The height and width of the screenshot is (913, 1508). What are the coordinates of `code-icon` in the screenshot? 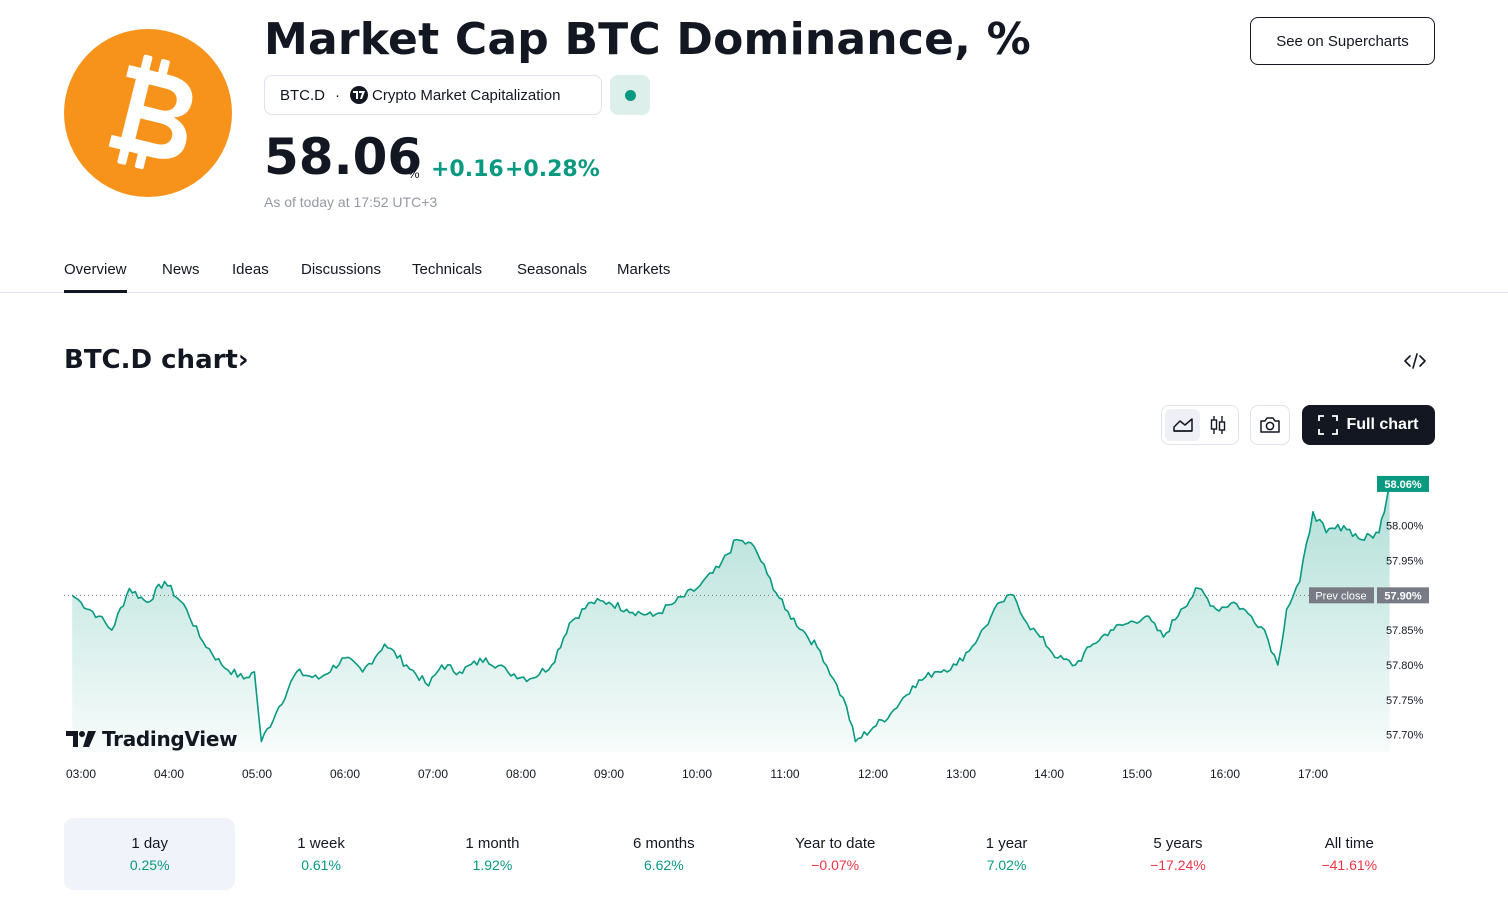 It's located at (1415, 361).